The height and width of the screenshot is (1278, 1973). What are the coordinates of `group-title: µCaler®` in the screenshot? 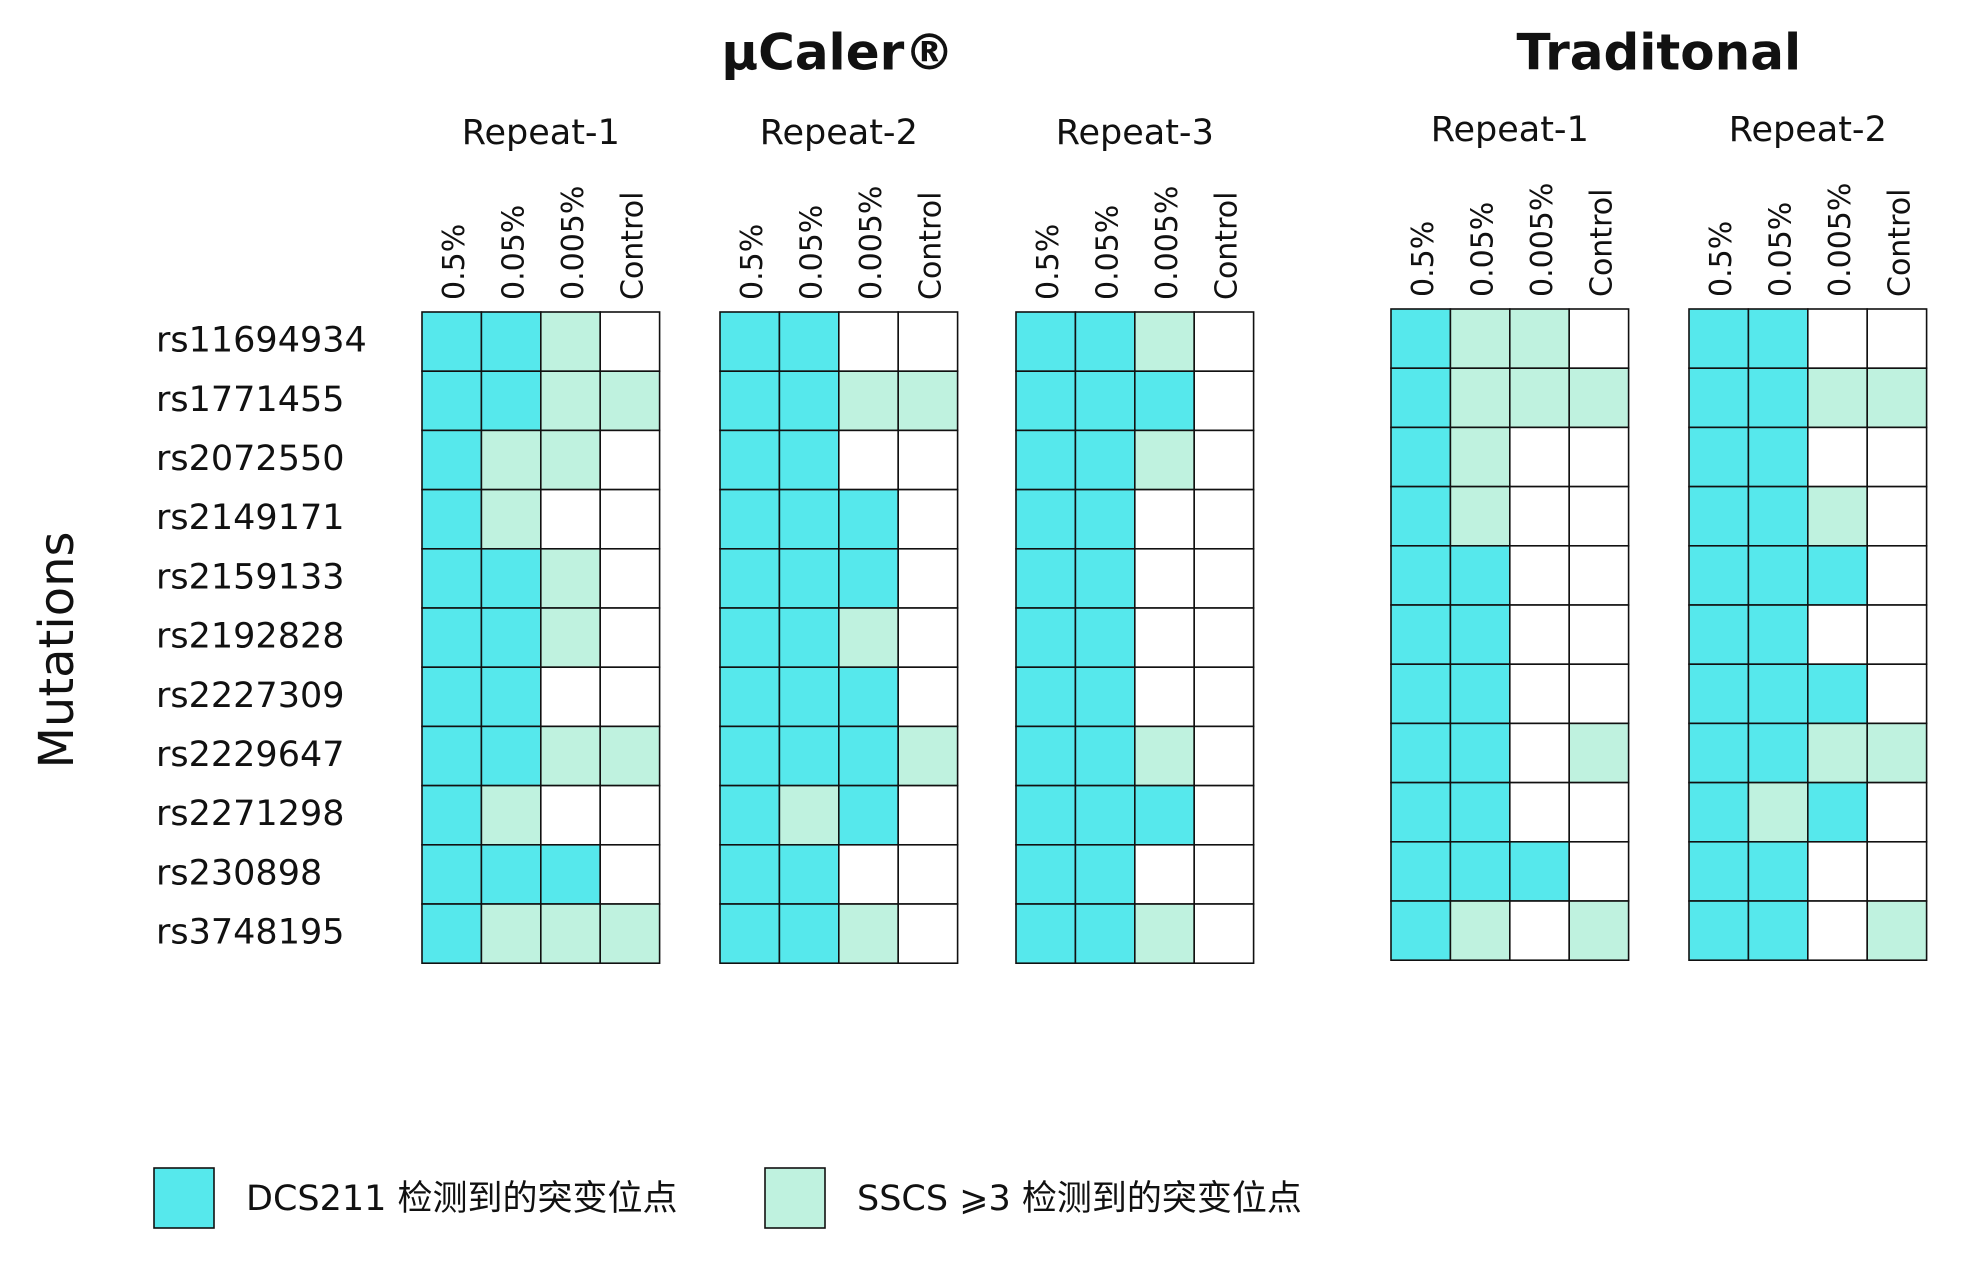 It's located at (837, 53).